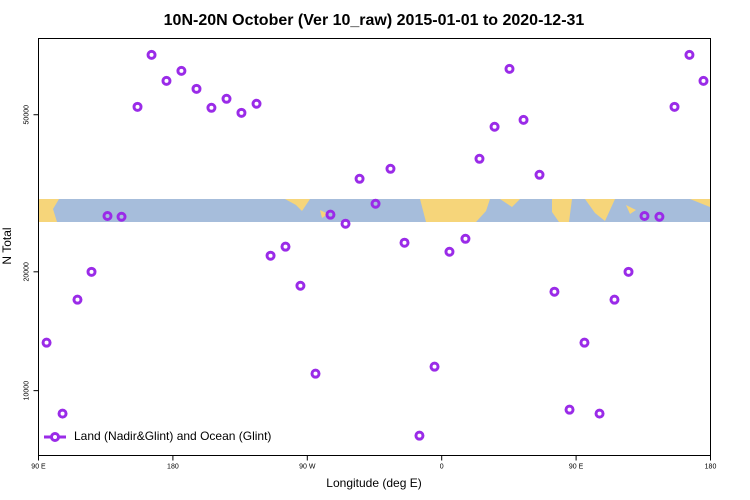 The image size is (750, 500). Describe the element at coordinates (307, 466) in the screenshot. I see `x-tick-label: 90 W` at that location.